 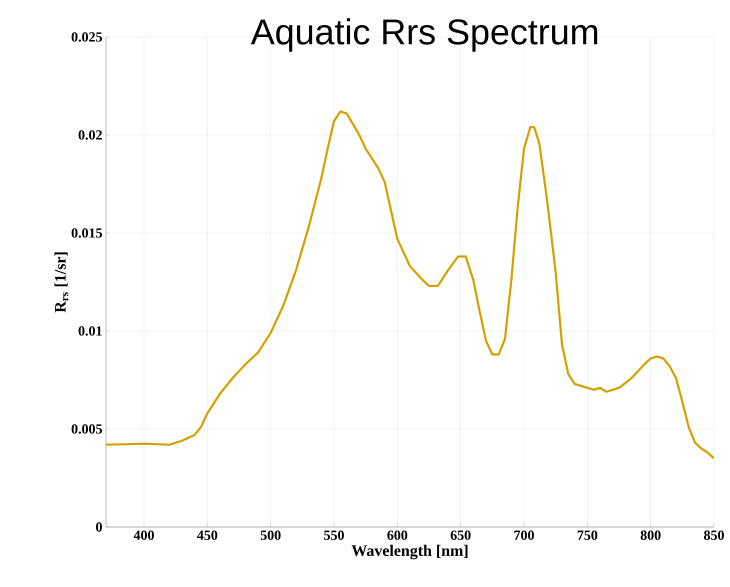 I want to click on y-tick-label: 0.025, so click(x=87, y=37).